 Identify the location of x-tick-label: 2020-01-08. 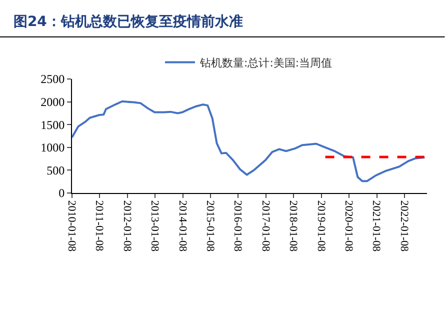
(348, 226).